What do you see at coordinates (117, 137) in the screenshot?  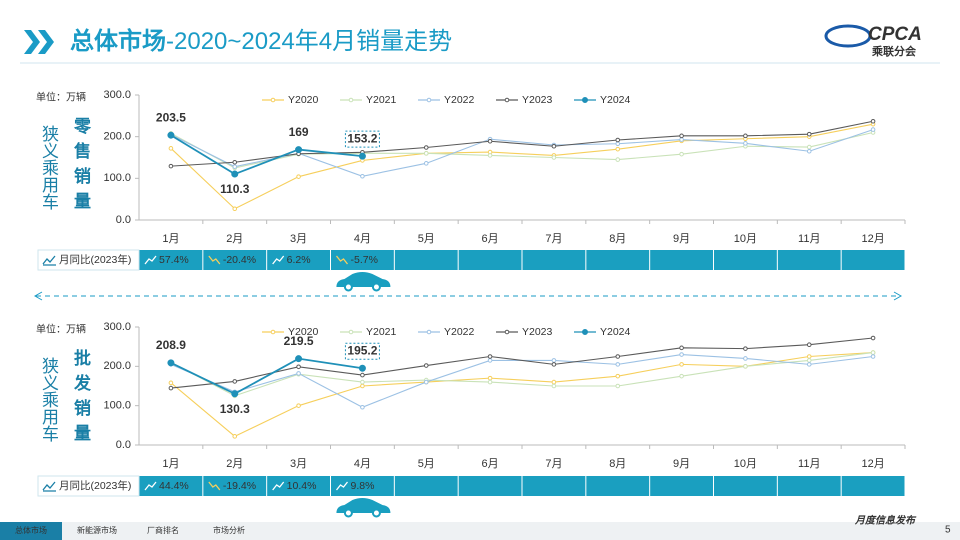 I see `y-tick-label: 200.0` at bounding box center [117, 137].